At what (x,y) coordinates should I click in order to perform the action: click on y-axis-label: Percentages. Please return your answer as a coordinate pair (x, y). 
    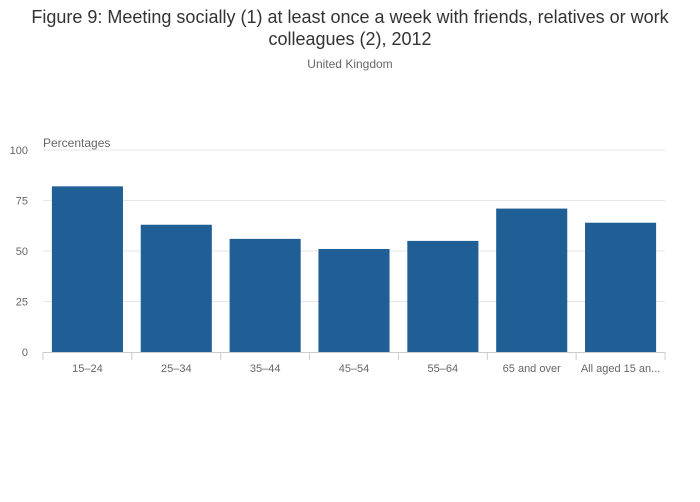
    Looking at the image, I should click on (76, 143).